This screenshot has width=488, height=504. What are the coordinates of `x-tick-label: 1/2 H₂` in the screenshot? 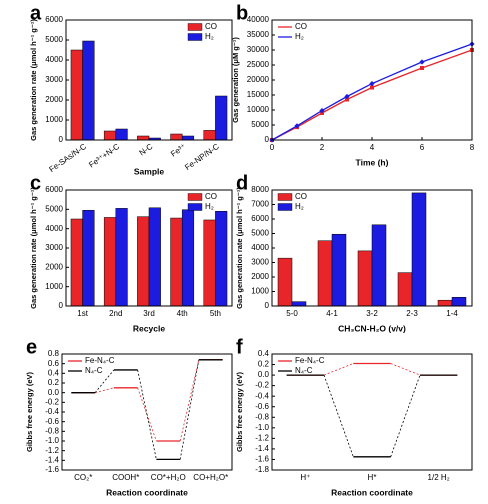 It's located at (439, 477).